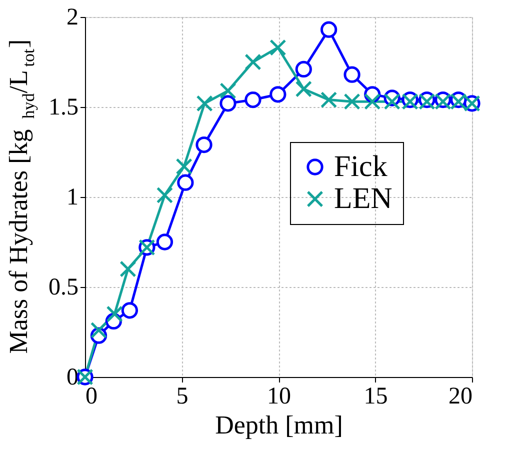 The width and height of the screenshot is (521, 461). I want to click on y-tick-label: 1, so click(72, 197).